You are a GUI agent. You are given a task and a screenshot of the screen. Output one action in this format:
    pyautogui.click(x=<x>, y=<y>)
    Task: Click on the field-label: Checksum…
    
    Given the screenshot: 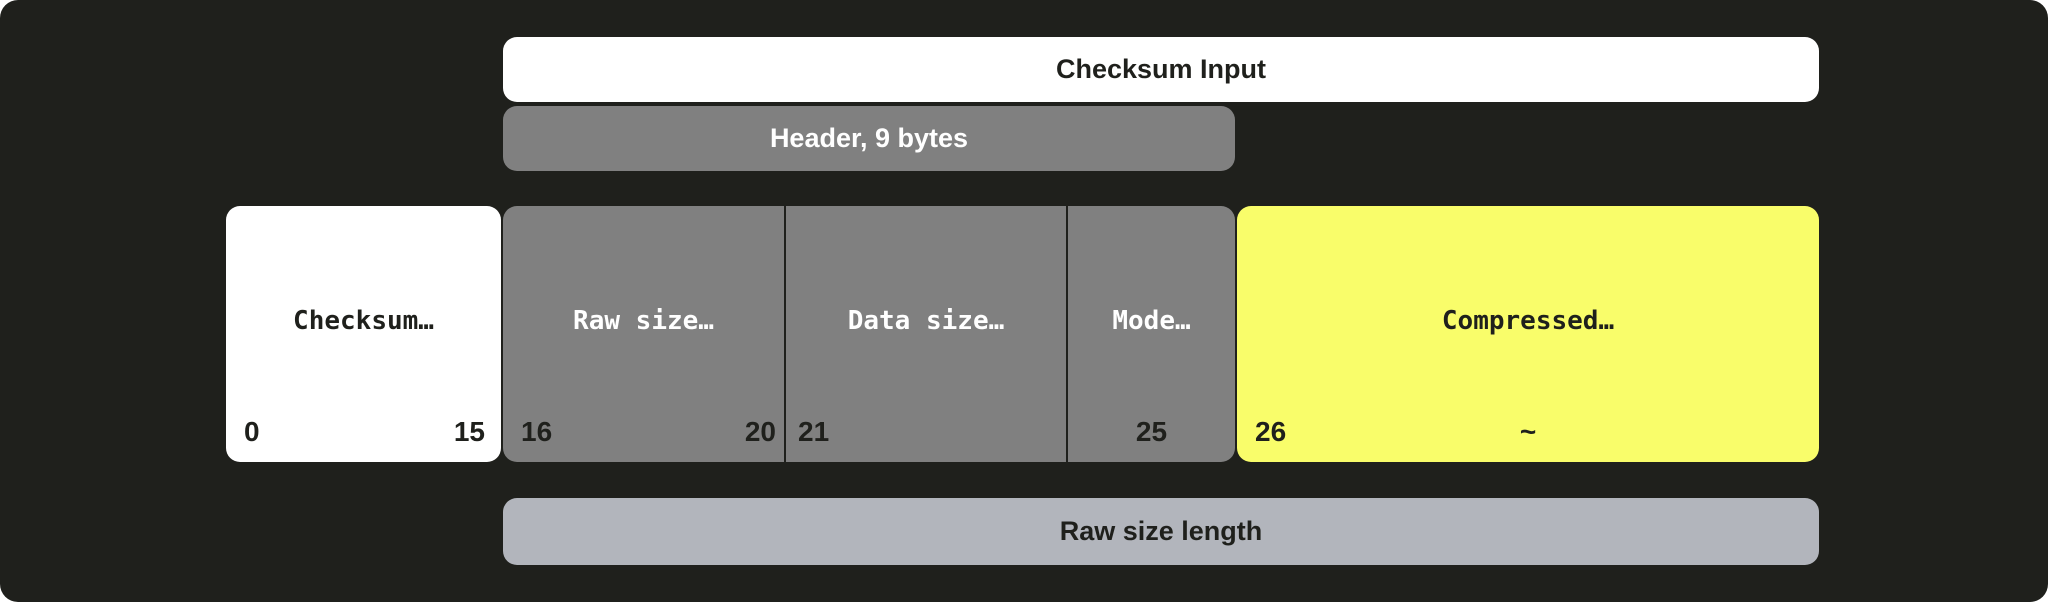 What is the action you would take?
    pyautogui.click(x=363, y=321)
    